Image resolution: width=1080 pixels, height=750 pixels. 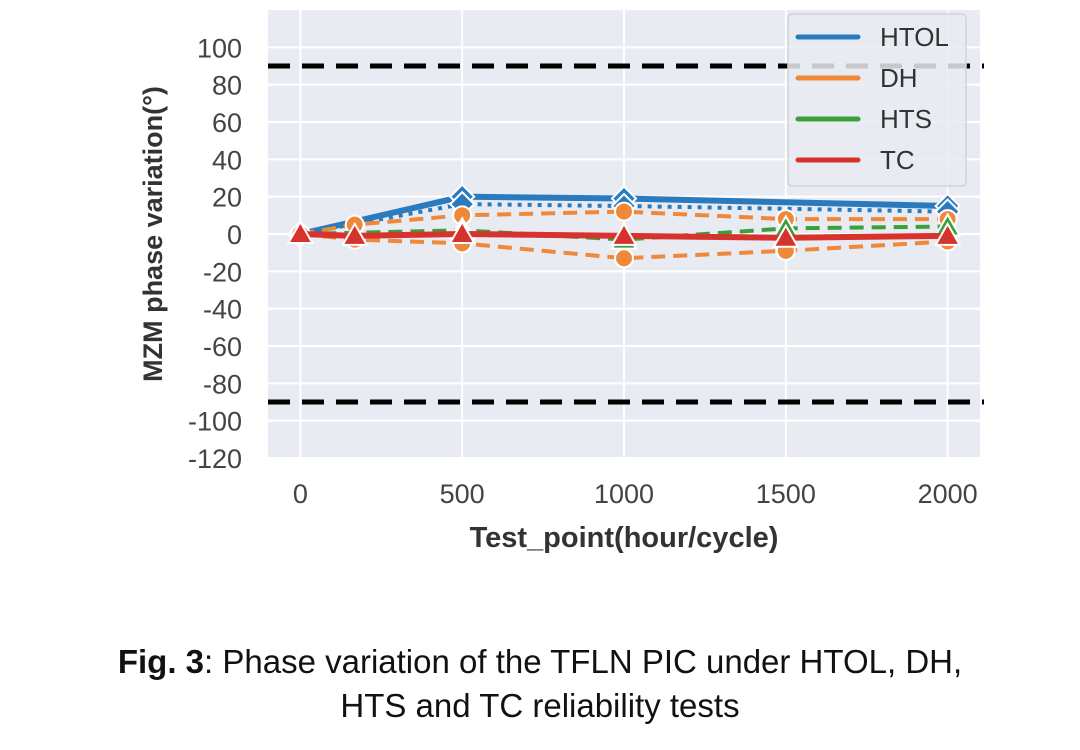 I want to click on y-tick-label: 40, so click(x=227, y=160).